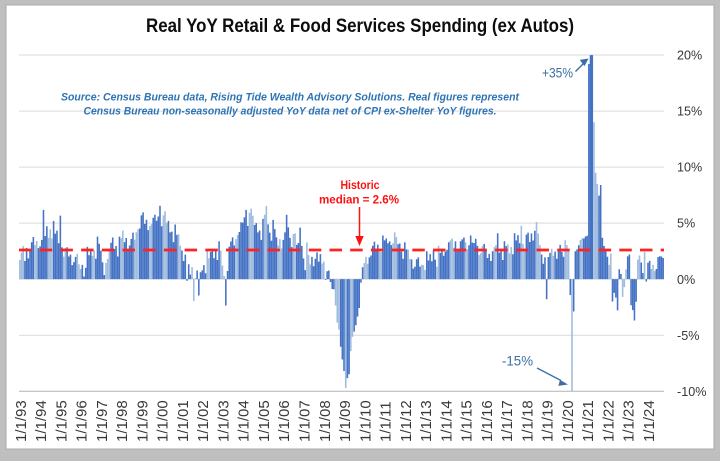 This screenshot has height=461, width=720. Describe the element at coordinates (360, 185) in the screenshot. I see `svg-text: Historic` at that location.